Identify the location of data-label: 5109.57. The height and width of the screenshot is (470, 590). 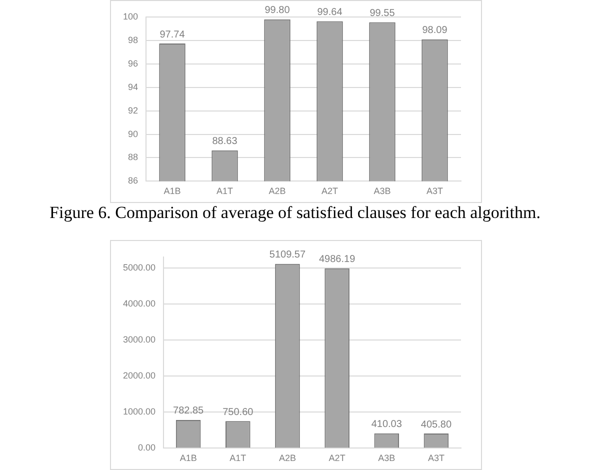
(287, 255).